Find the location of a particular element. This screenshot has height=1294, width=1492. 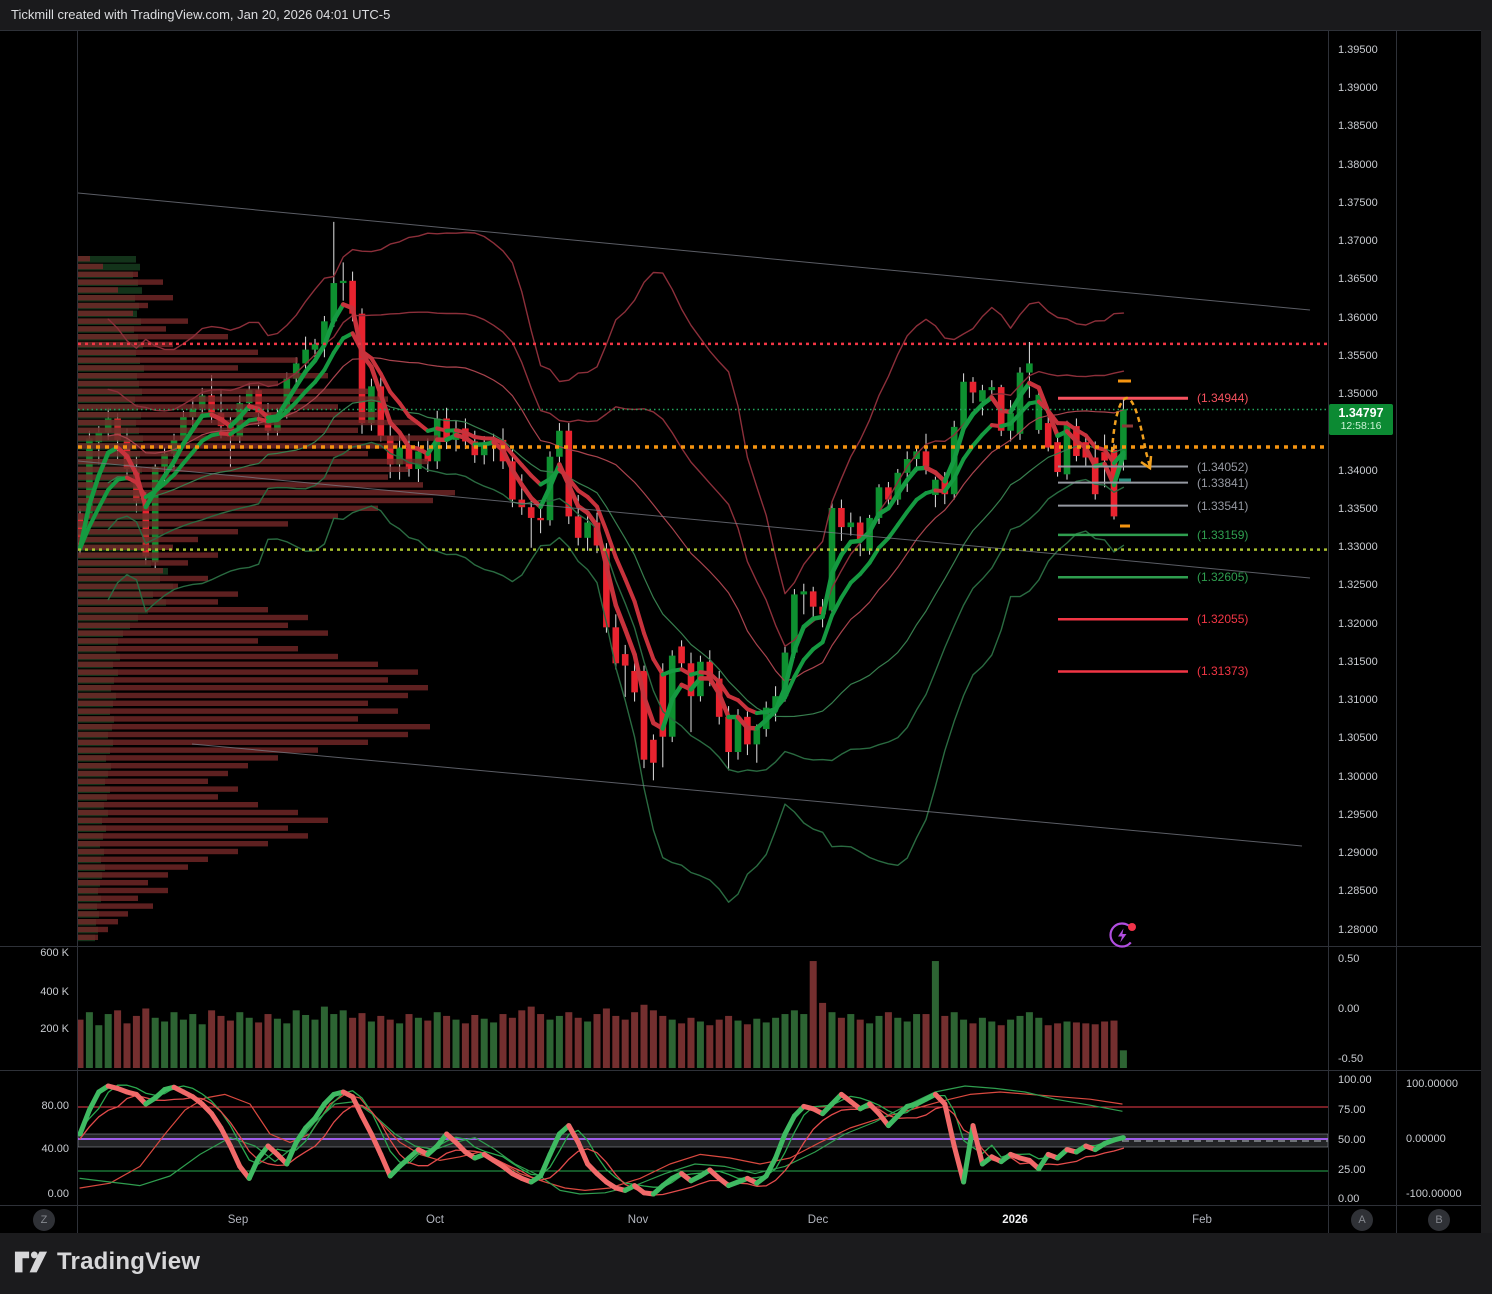

volume-left-axis-label: 200 K is located at coordinates (54, 1029).